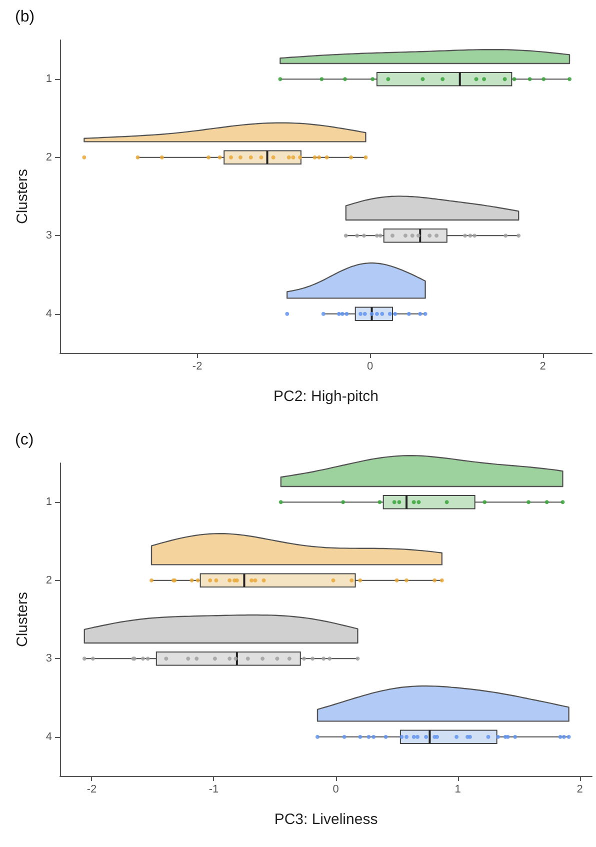  What do you see at coordinates (24, 440) in the screenshot?
I see `chart-title: (c)` at bounding box center [24, 440].